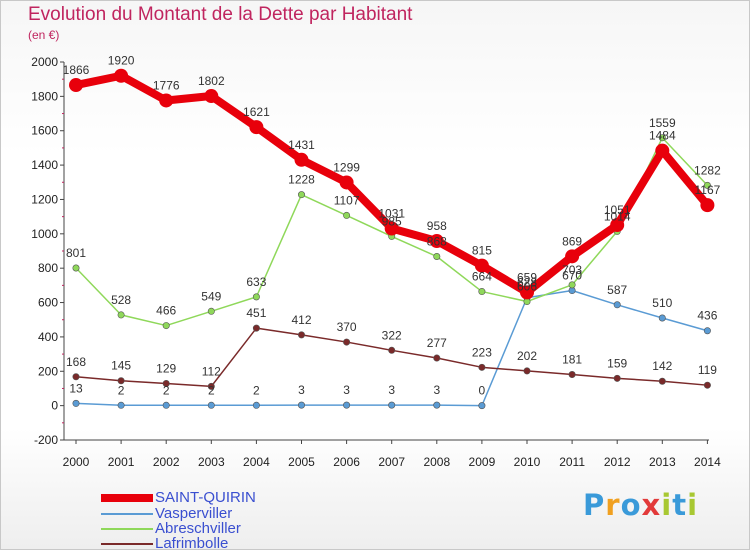  Describe the element at coordinates (211, 296) in the screenshot. I see `data-label-abreschviller: 549` at that location.